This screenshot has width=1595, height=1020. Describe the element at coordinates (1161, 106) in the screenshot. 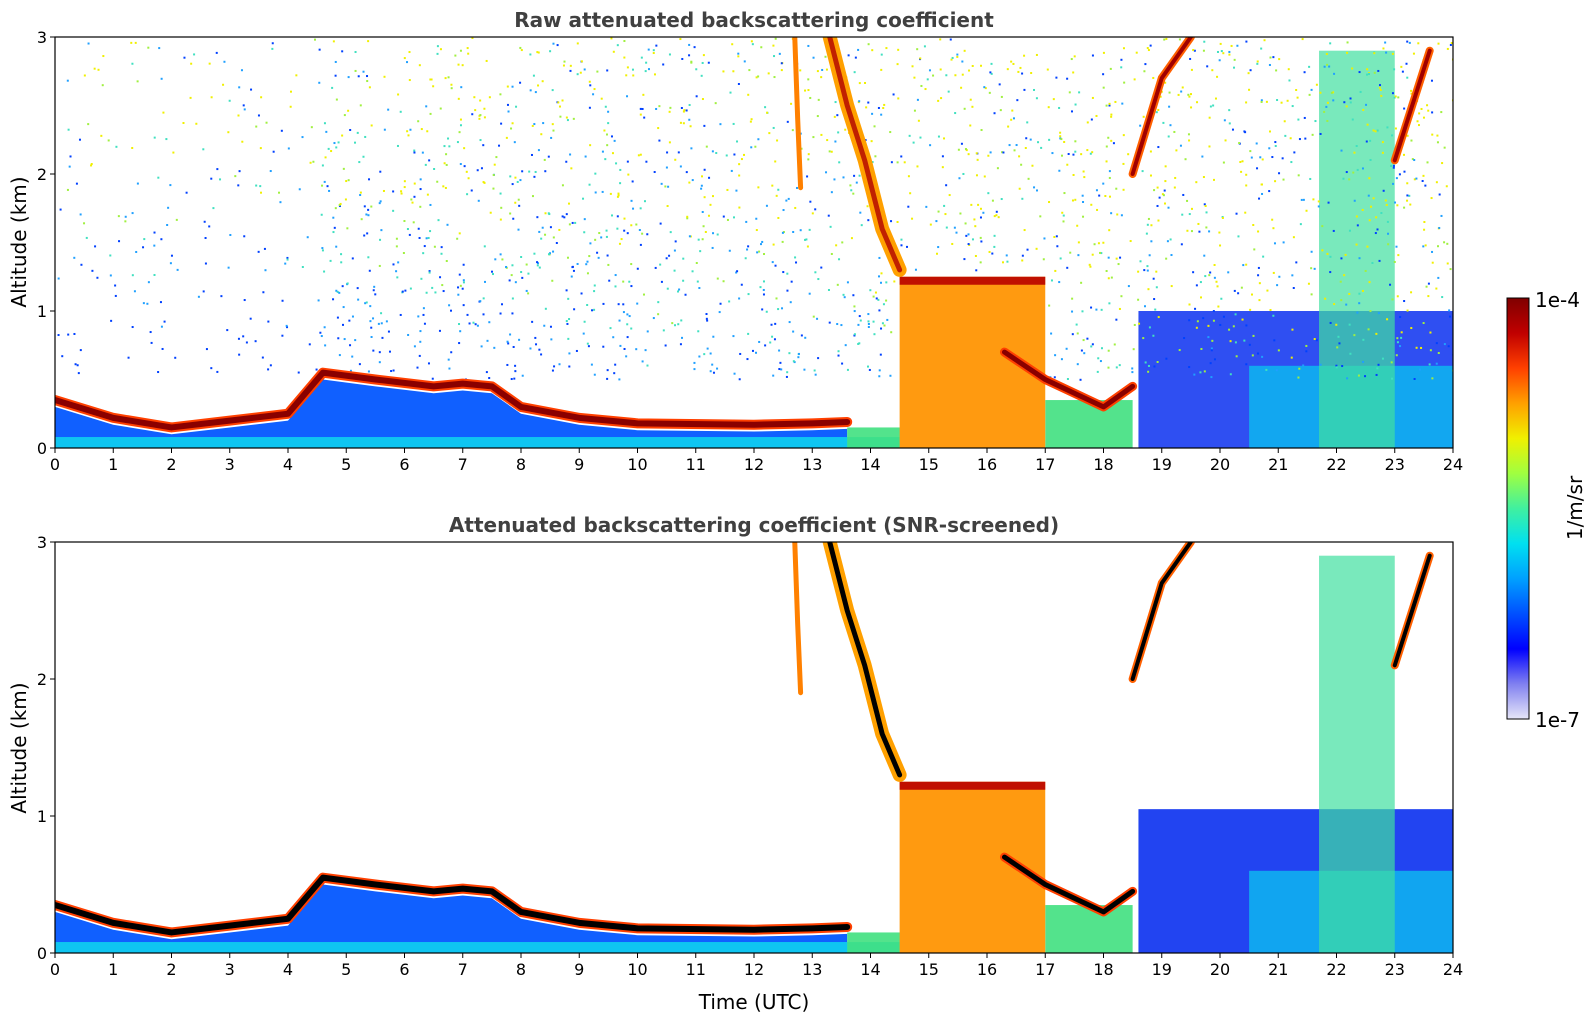

I see `high-cloud` at that location.